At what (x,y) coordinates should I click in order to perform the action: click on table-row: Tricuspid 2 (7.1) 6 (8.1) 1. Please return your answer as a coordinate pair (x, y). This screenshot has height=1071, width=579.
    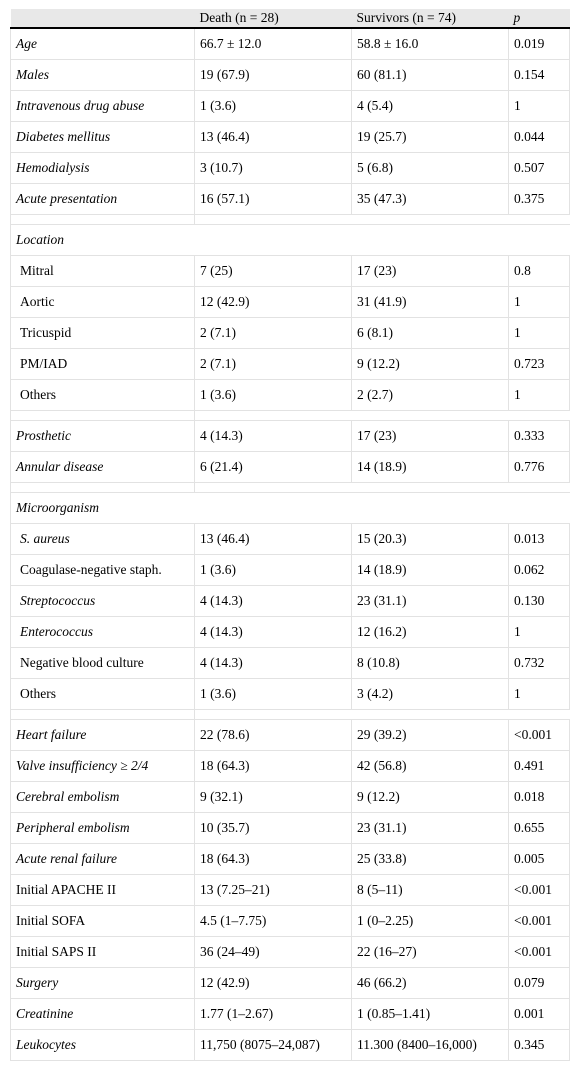
    Looking at the image, I should click on (290, 333).